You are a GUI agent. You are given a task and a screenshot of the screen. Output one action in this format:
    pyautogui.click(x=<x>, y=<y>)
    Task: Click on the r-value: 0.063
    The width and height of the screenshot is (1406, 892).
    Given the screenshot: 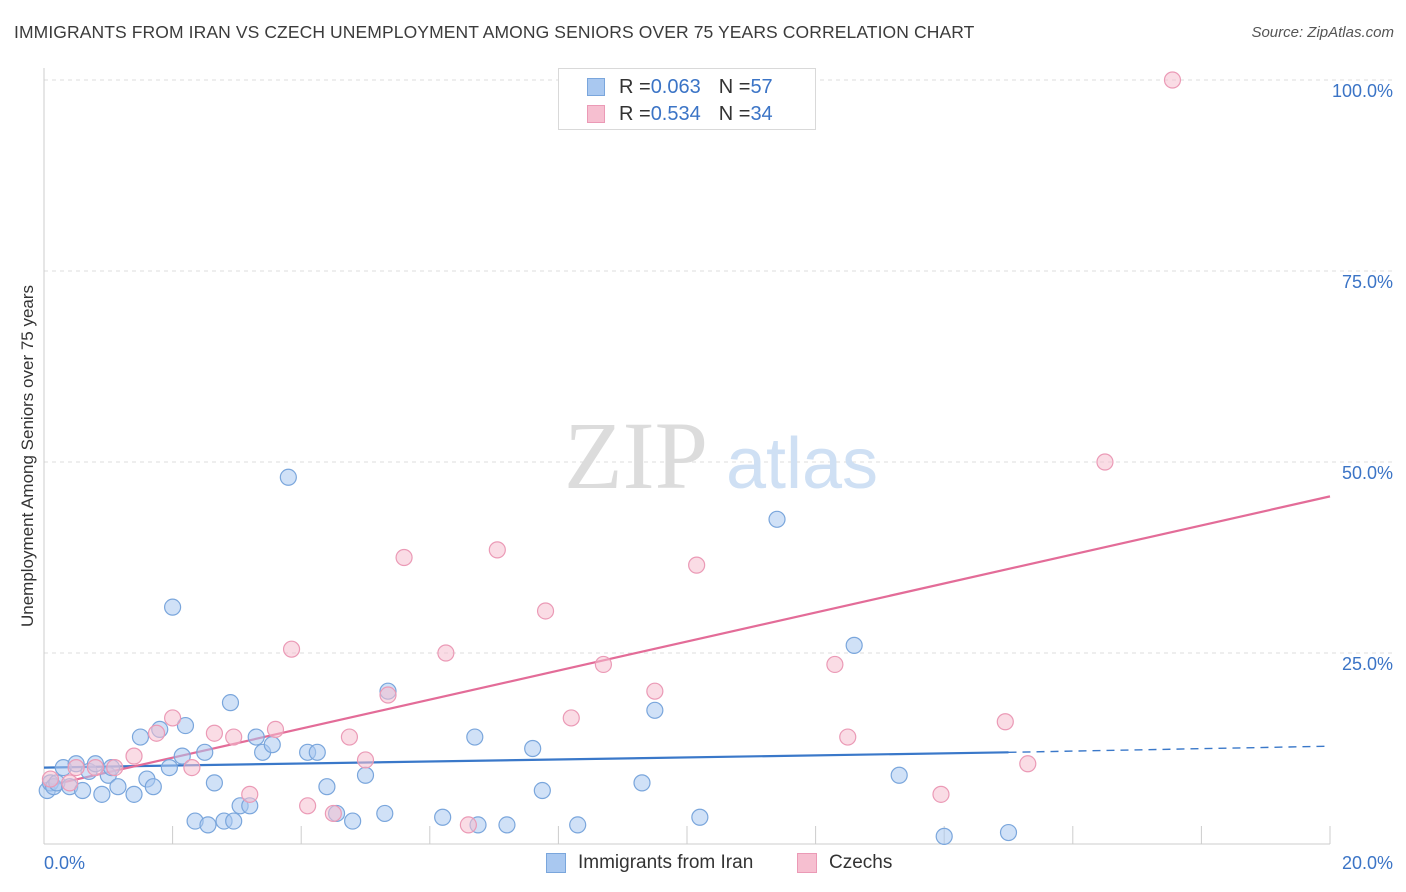 What is the action you would take?
    pyautogui.click(x=675, y=86)
    